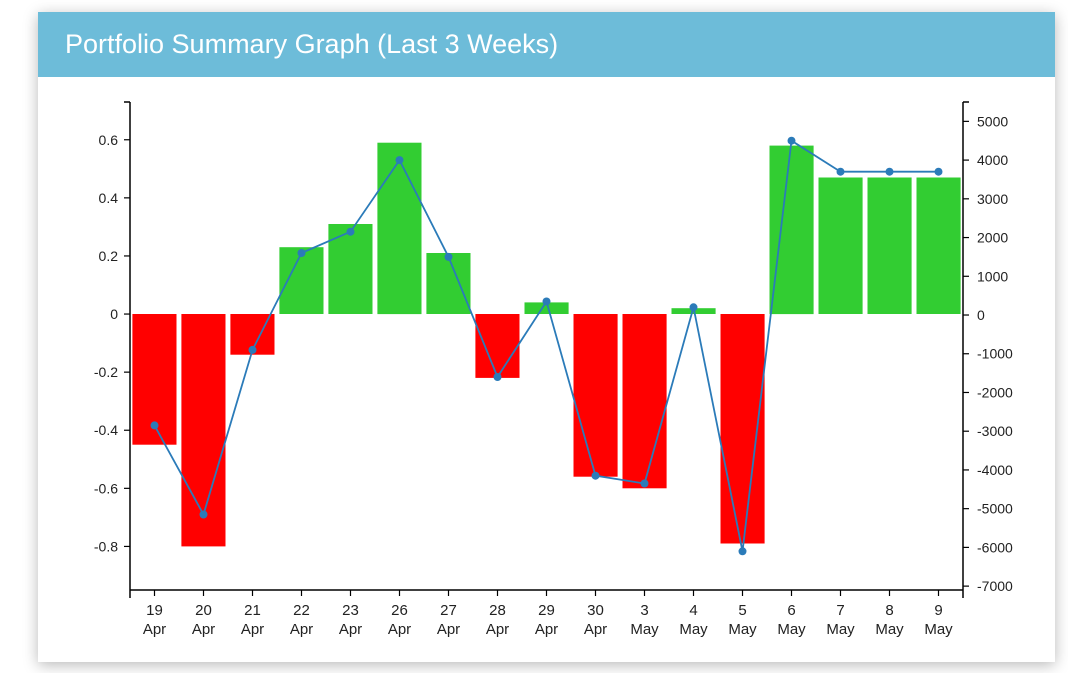 This screenshot has width=1068, height=673. What do you see at coordinates (106, 372) in the screenshot?
I see `left-tick-label: -0.2` at bounding box center [106, 372].